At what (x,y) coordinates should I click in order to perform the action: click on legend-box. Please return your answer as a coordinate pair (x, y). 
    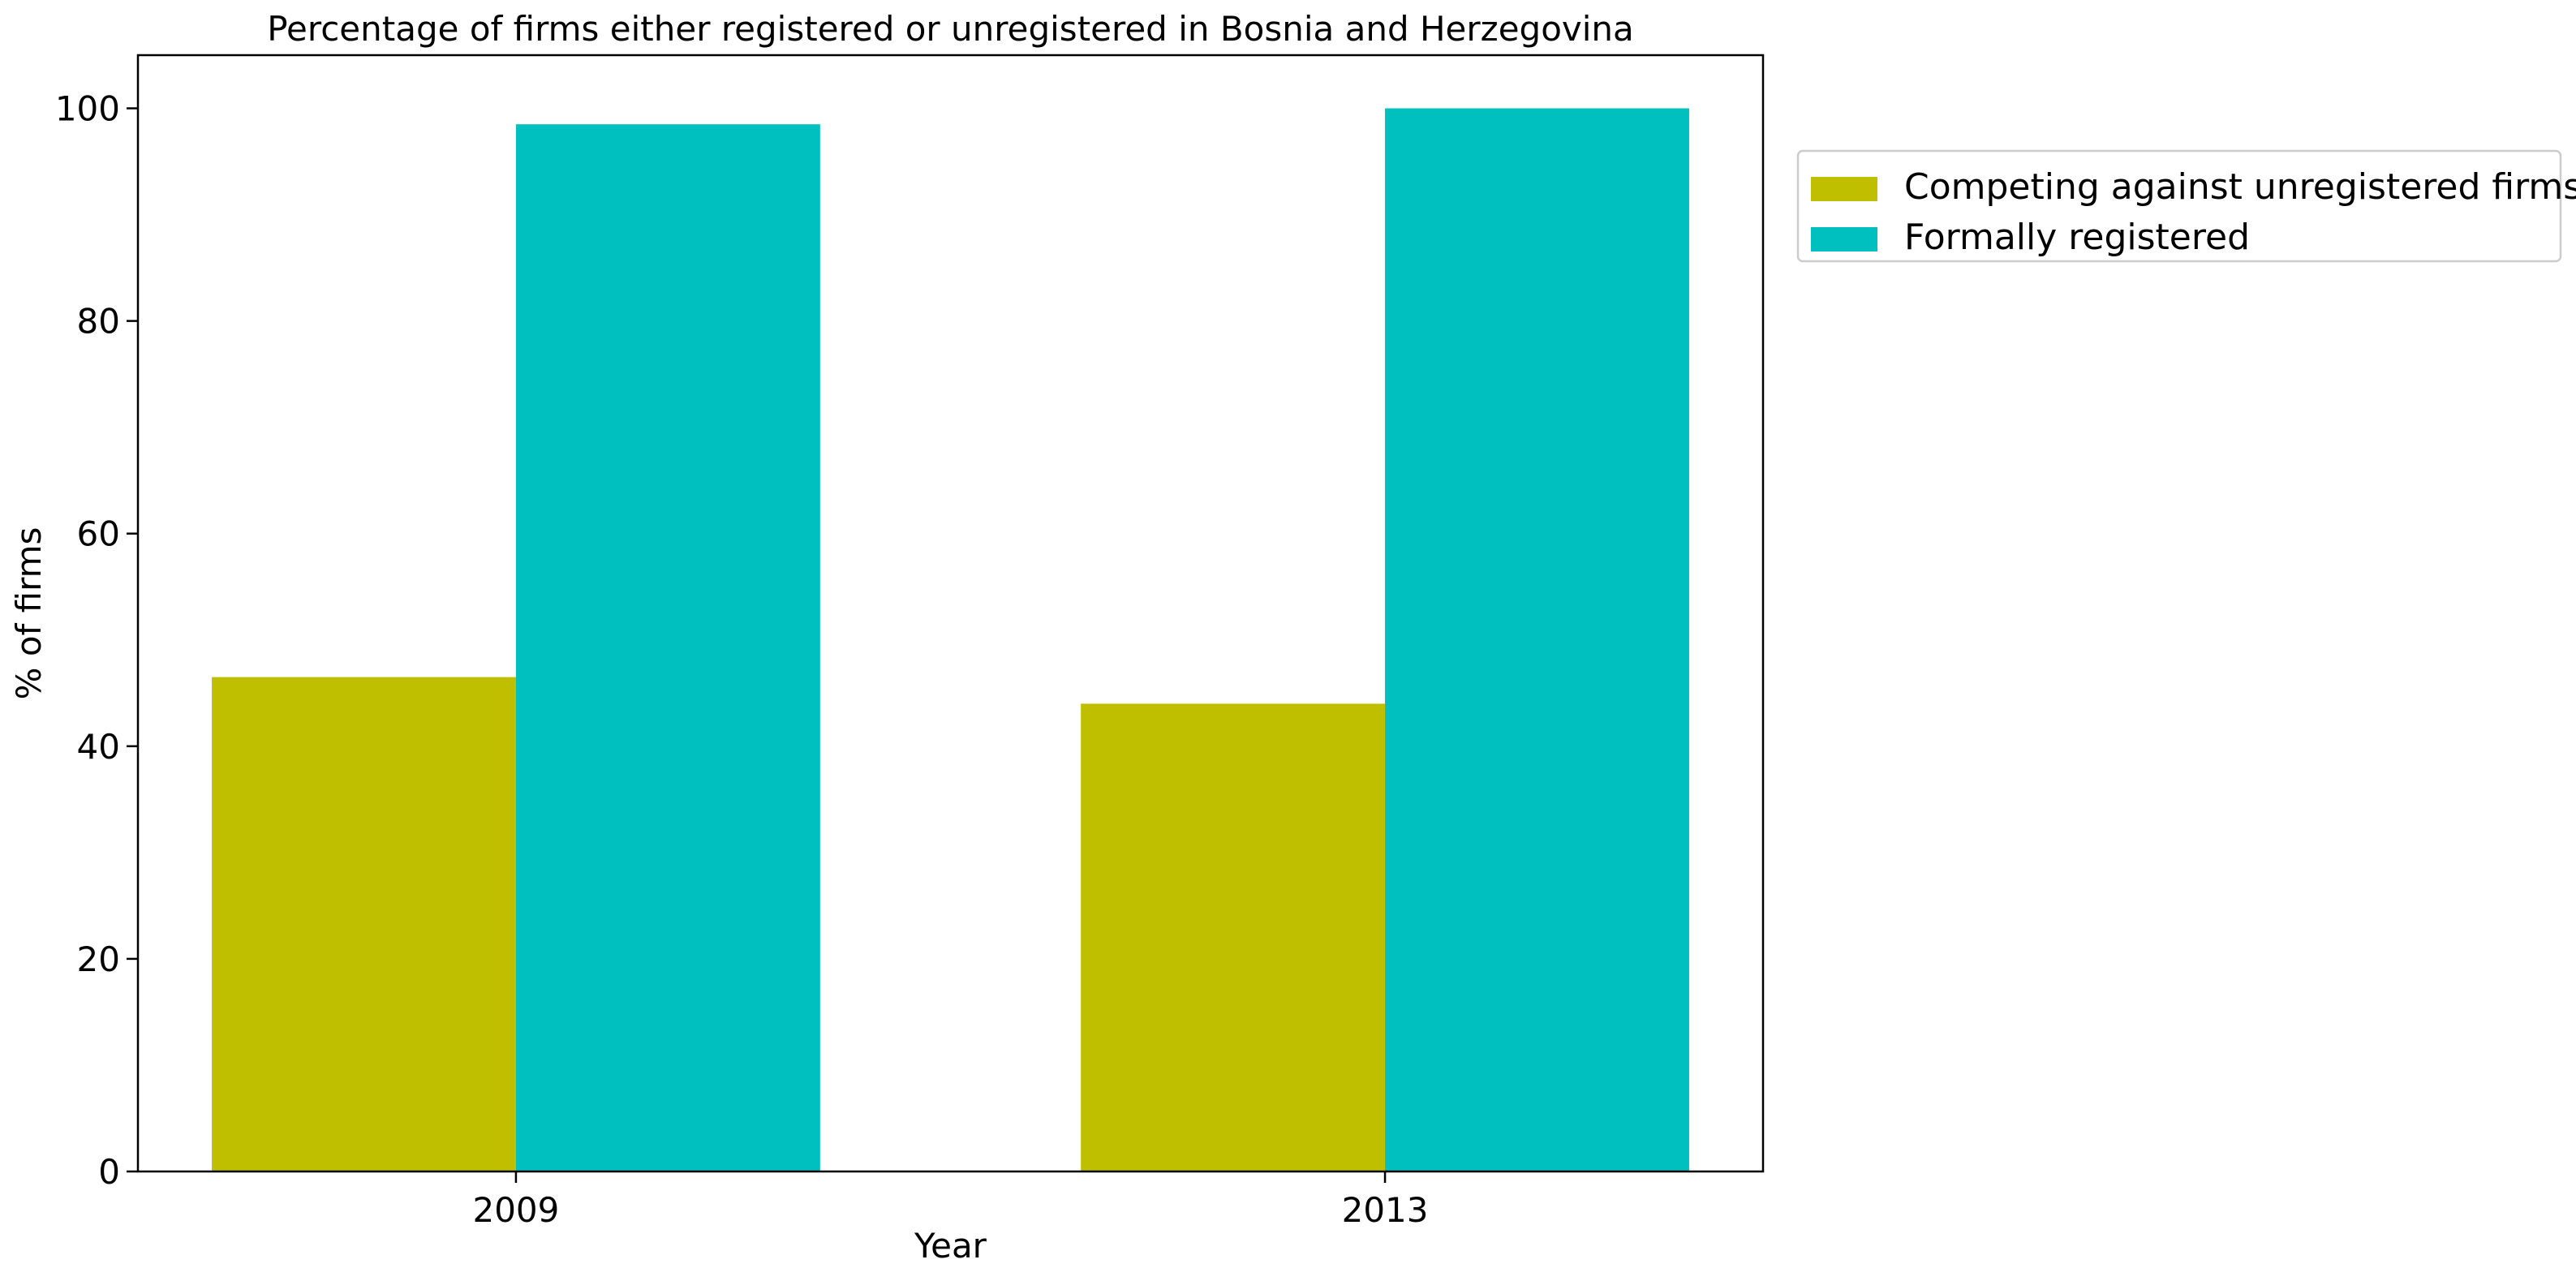
    Looking at the image, I should click on (2179, 206).